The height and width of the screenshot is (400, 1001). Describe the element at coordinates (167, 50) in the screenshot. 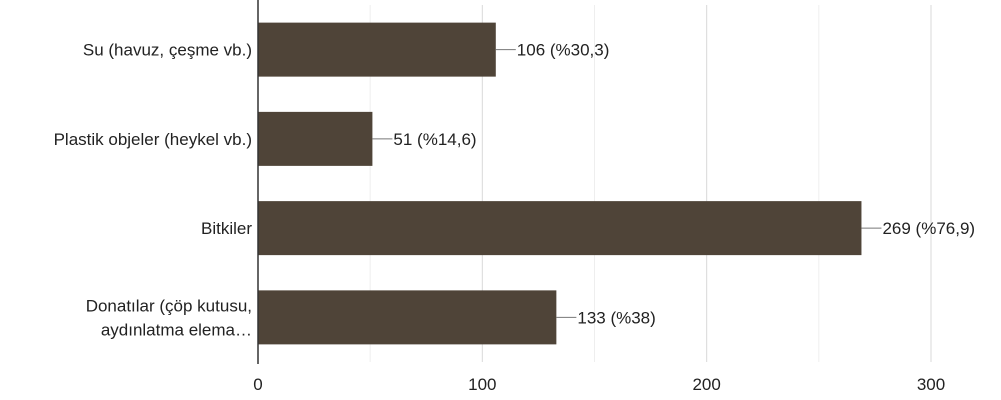

I see `category-label: Su (havuz, çeşme vb.)` at that location.